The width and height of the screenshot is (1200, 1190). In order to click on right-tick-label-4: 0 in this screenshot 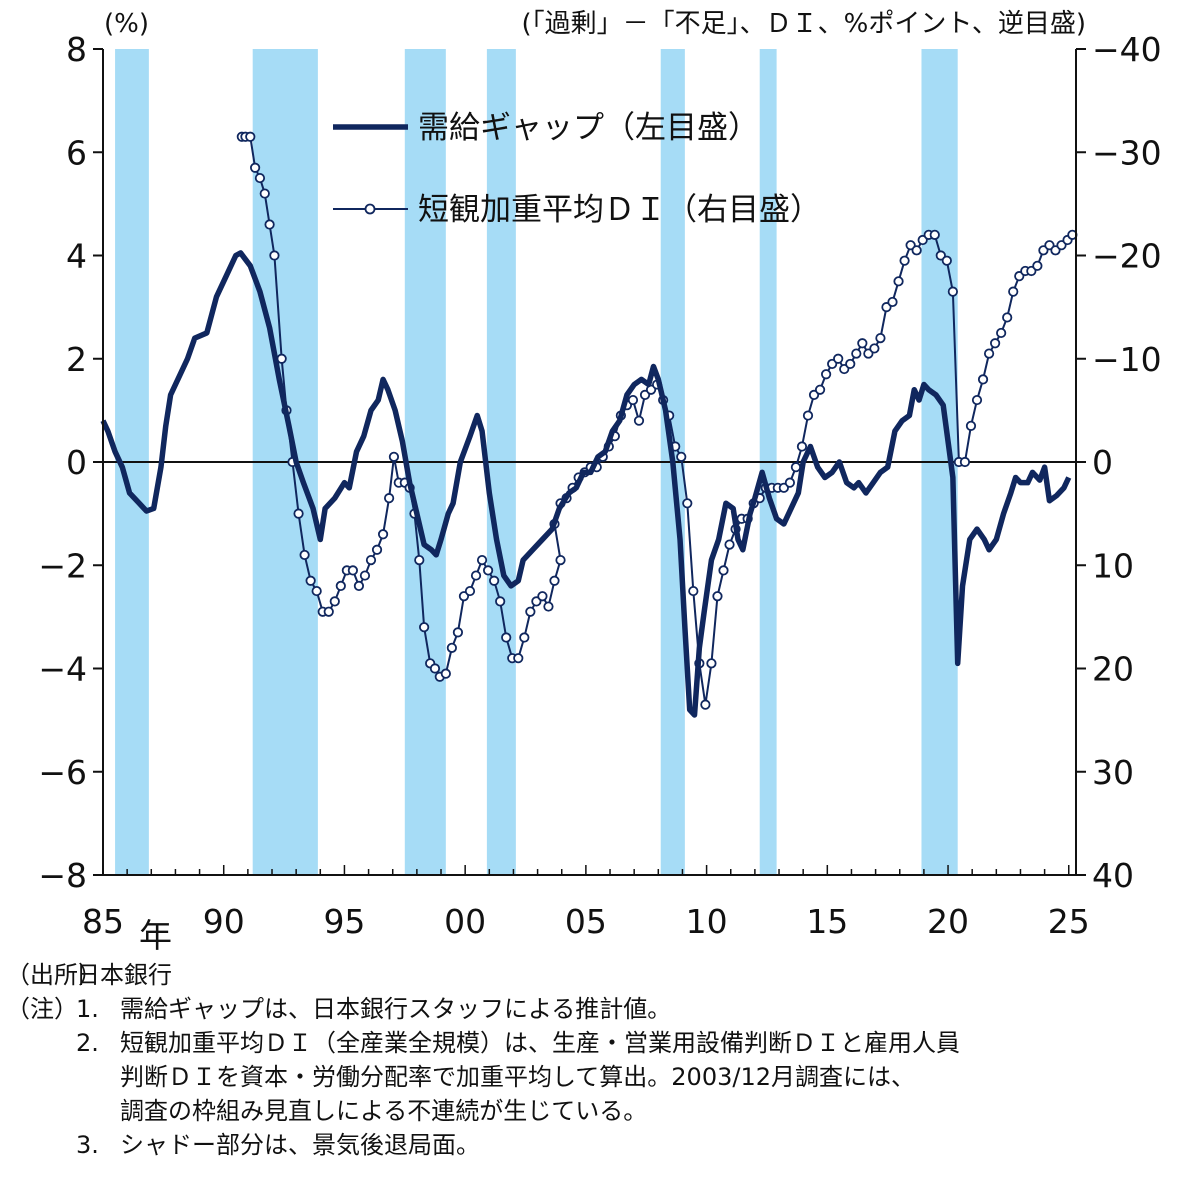, I will do `click(1102, 462)`.